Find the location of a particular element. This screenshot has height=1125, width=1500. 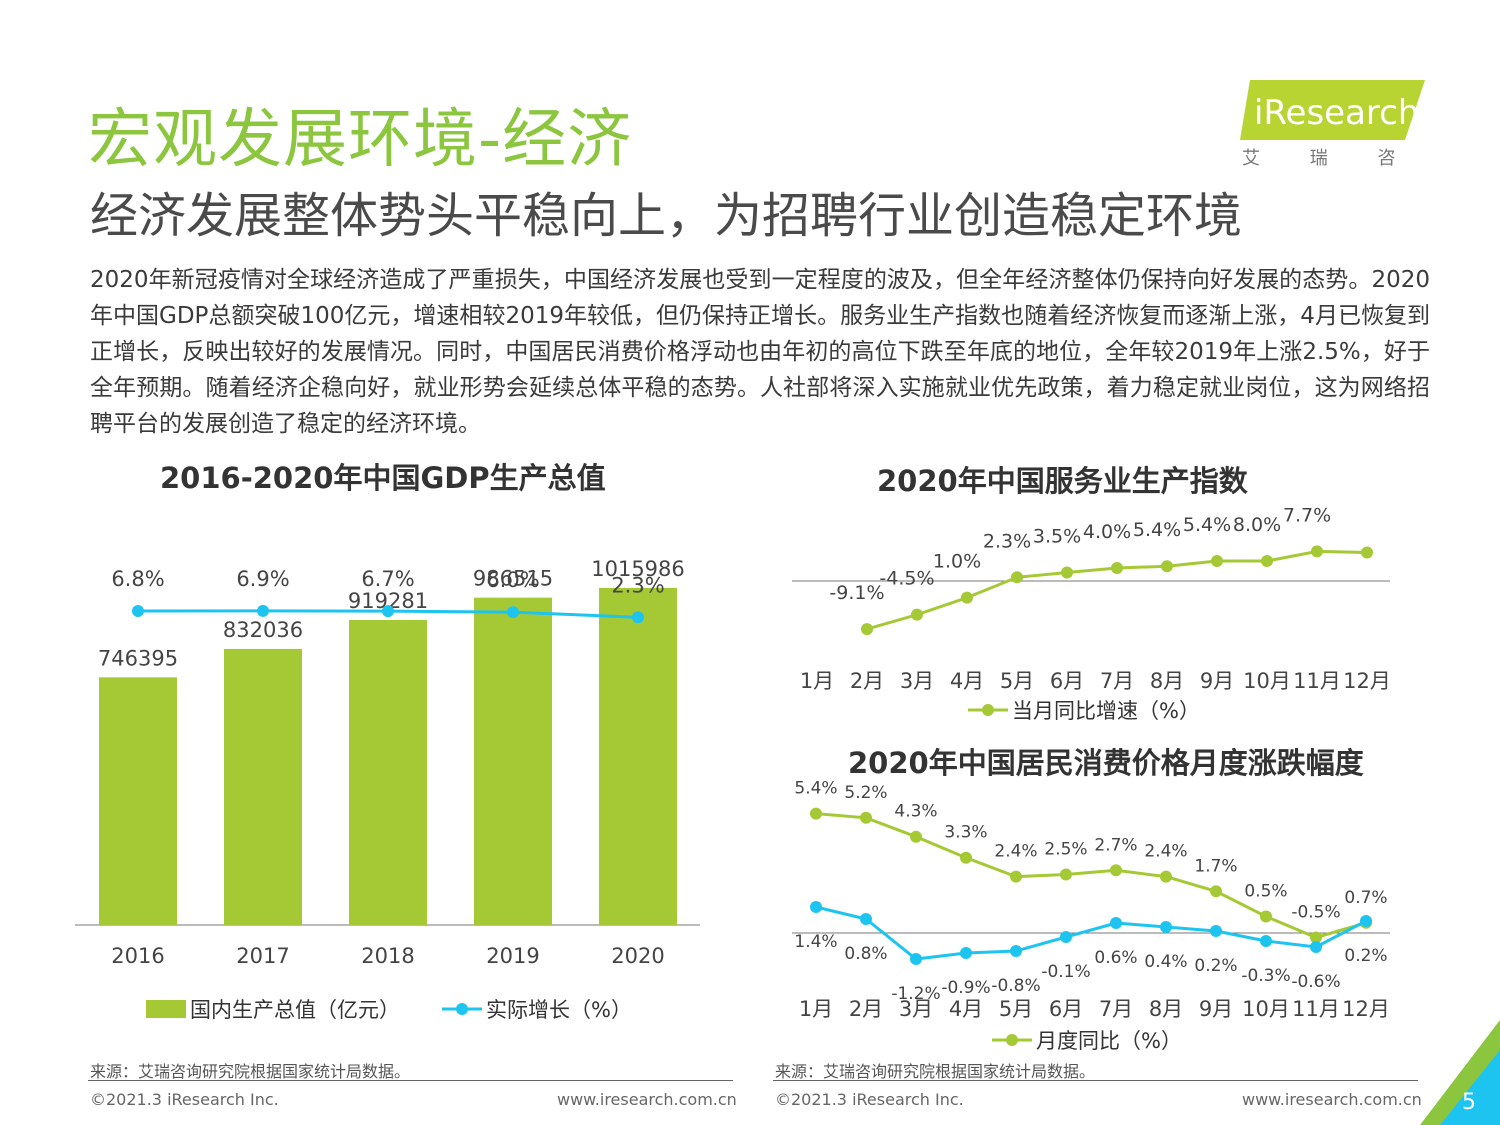

gdp-x-tick: 2017 is located at coordinates (262, 956).